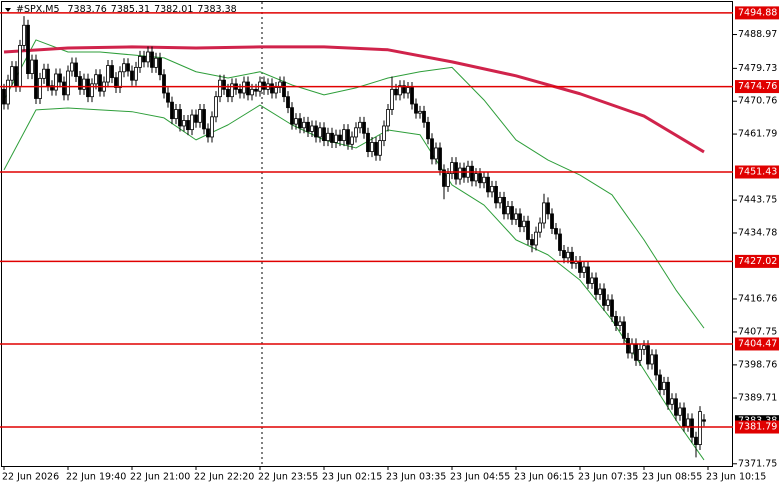 The image size is (781, 489). Describe the element at coordinates (544, 477) in the screenshot. I see `x-tick-label: 23 Jun 06:15` at that location.